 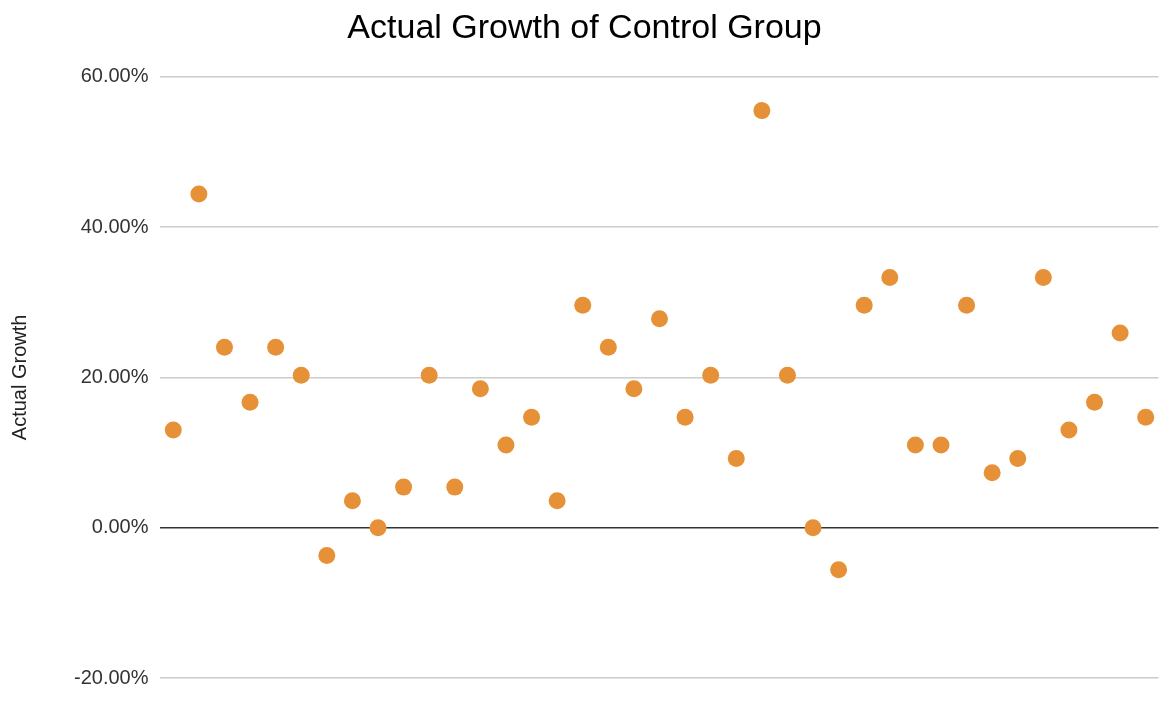 What do you see at coordinates (114, 75) in the screenshot?
I see `y-tick-label: 60.00%` at bounding box center [114, 75].